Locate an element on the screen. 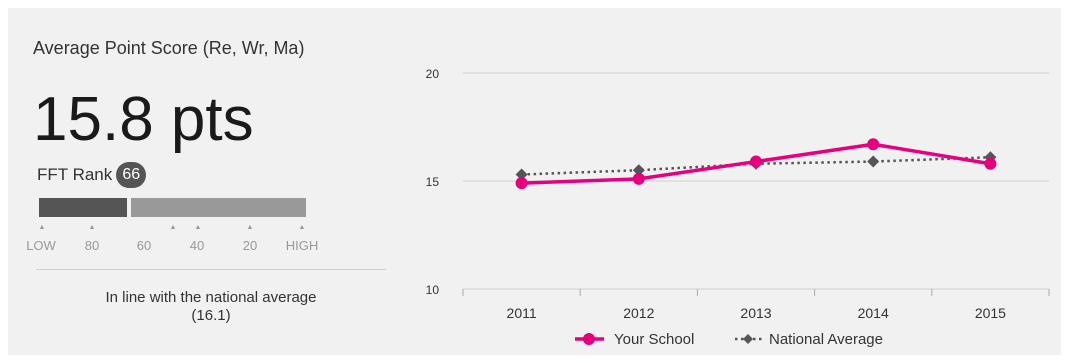 The image size is (1069, 363). x-tick-label: 2015 is located at coordinates (990, 313).